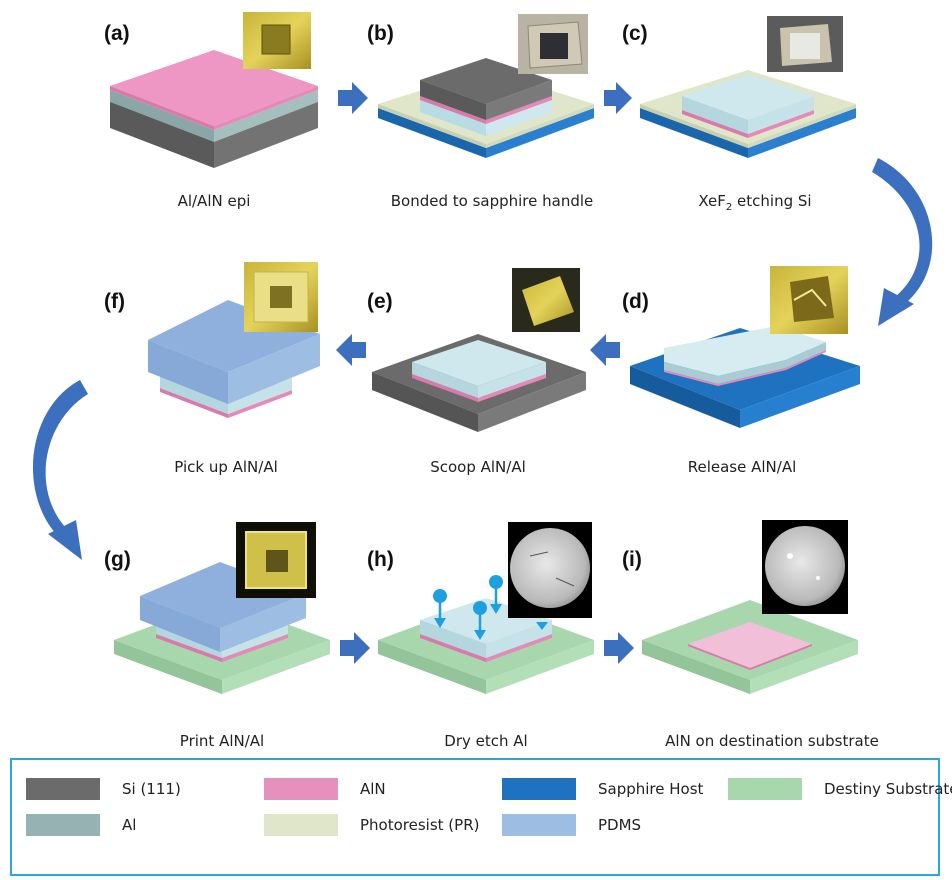  What do you see at coordinates (276, 560) in the screenshot?
I see `photo-inset-g` at bounding box center [276, 560].